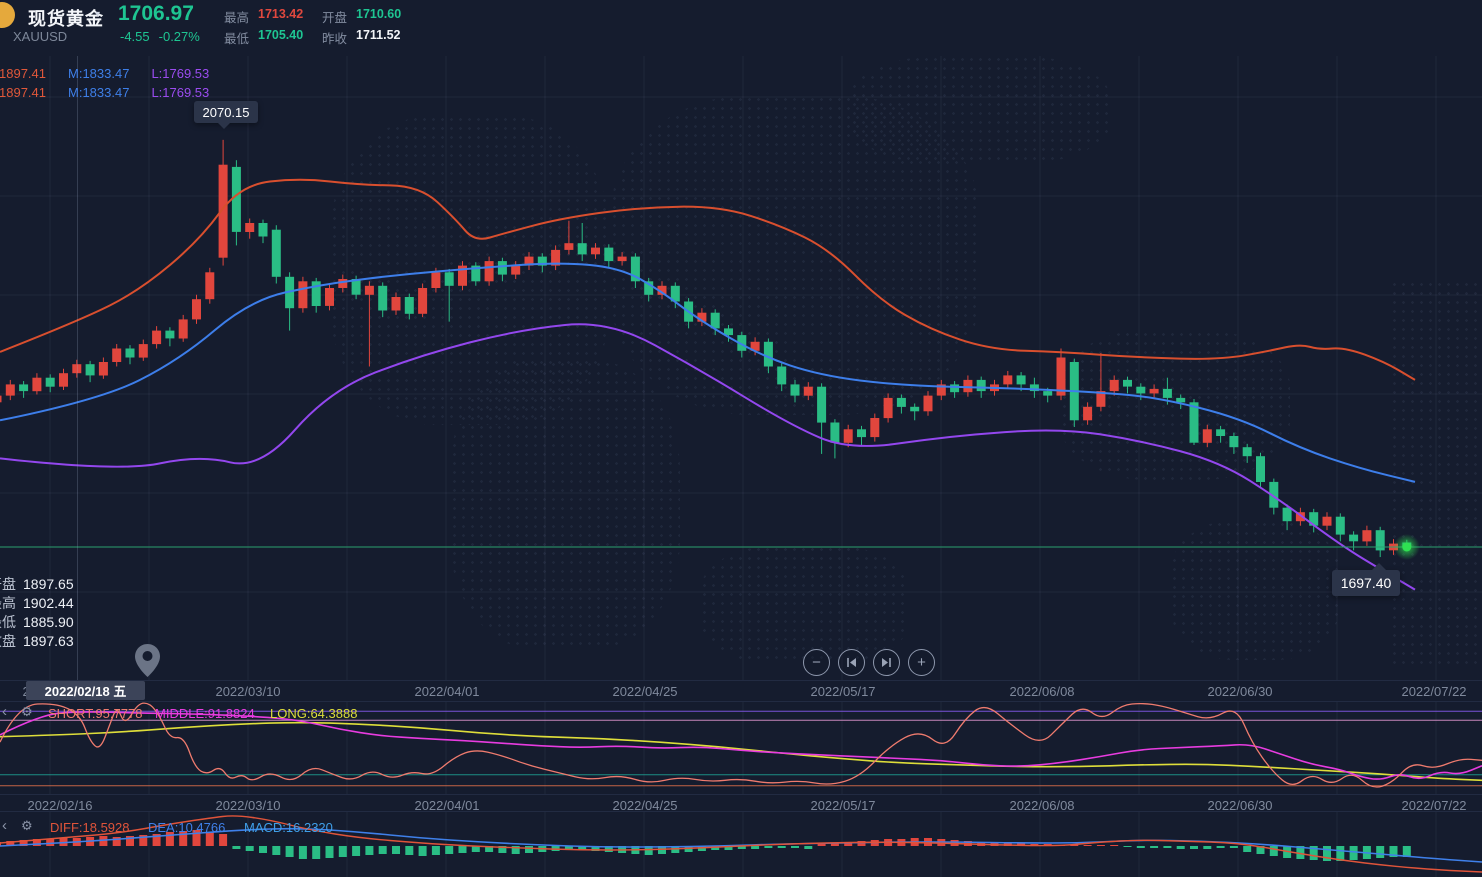 This screenshot has width=1482, height=877. Describe the element at coordinates (205, 713) in the screenshot. I see `kdj-middle-label: MIDDLE:91.8824` at that location.